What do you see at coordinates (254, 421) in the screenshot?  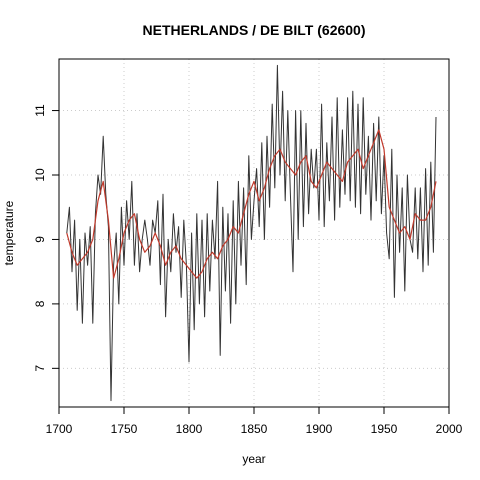 I see `x-axis: 1700 1750 1800 1850 1900 1950 2000` at bounding box center [254, 421].